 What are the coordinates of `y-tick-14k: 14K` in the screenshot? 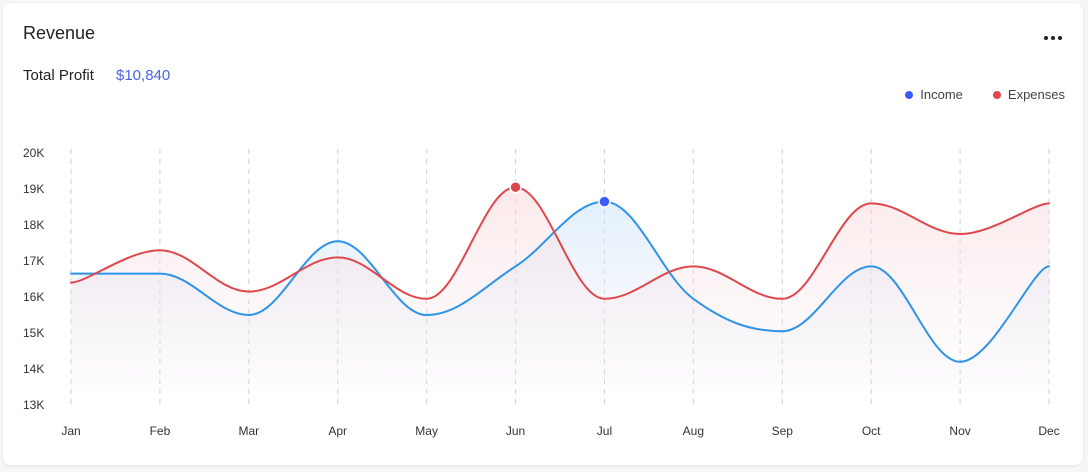 It's located at (33, 369).